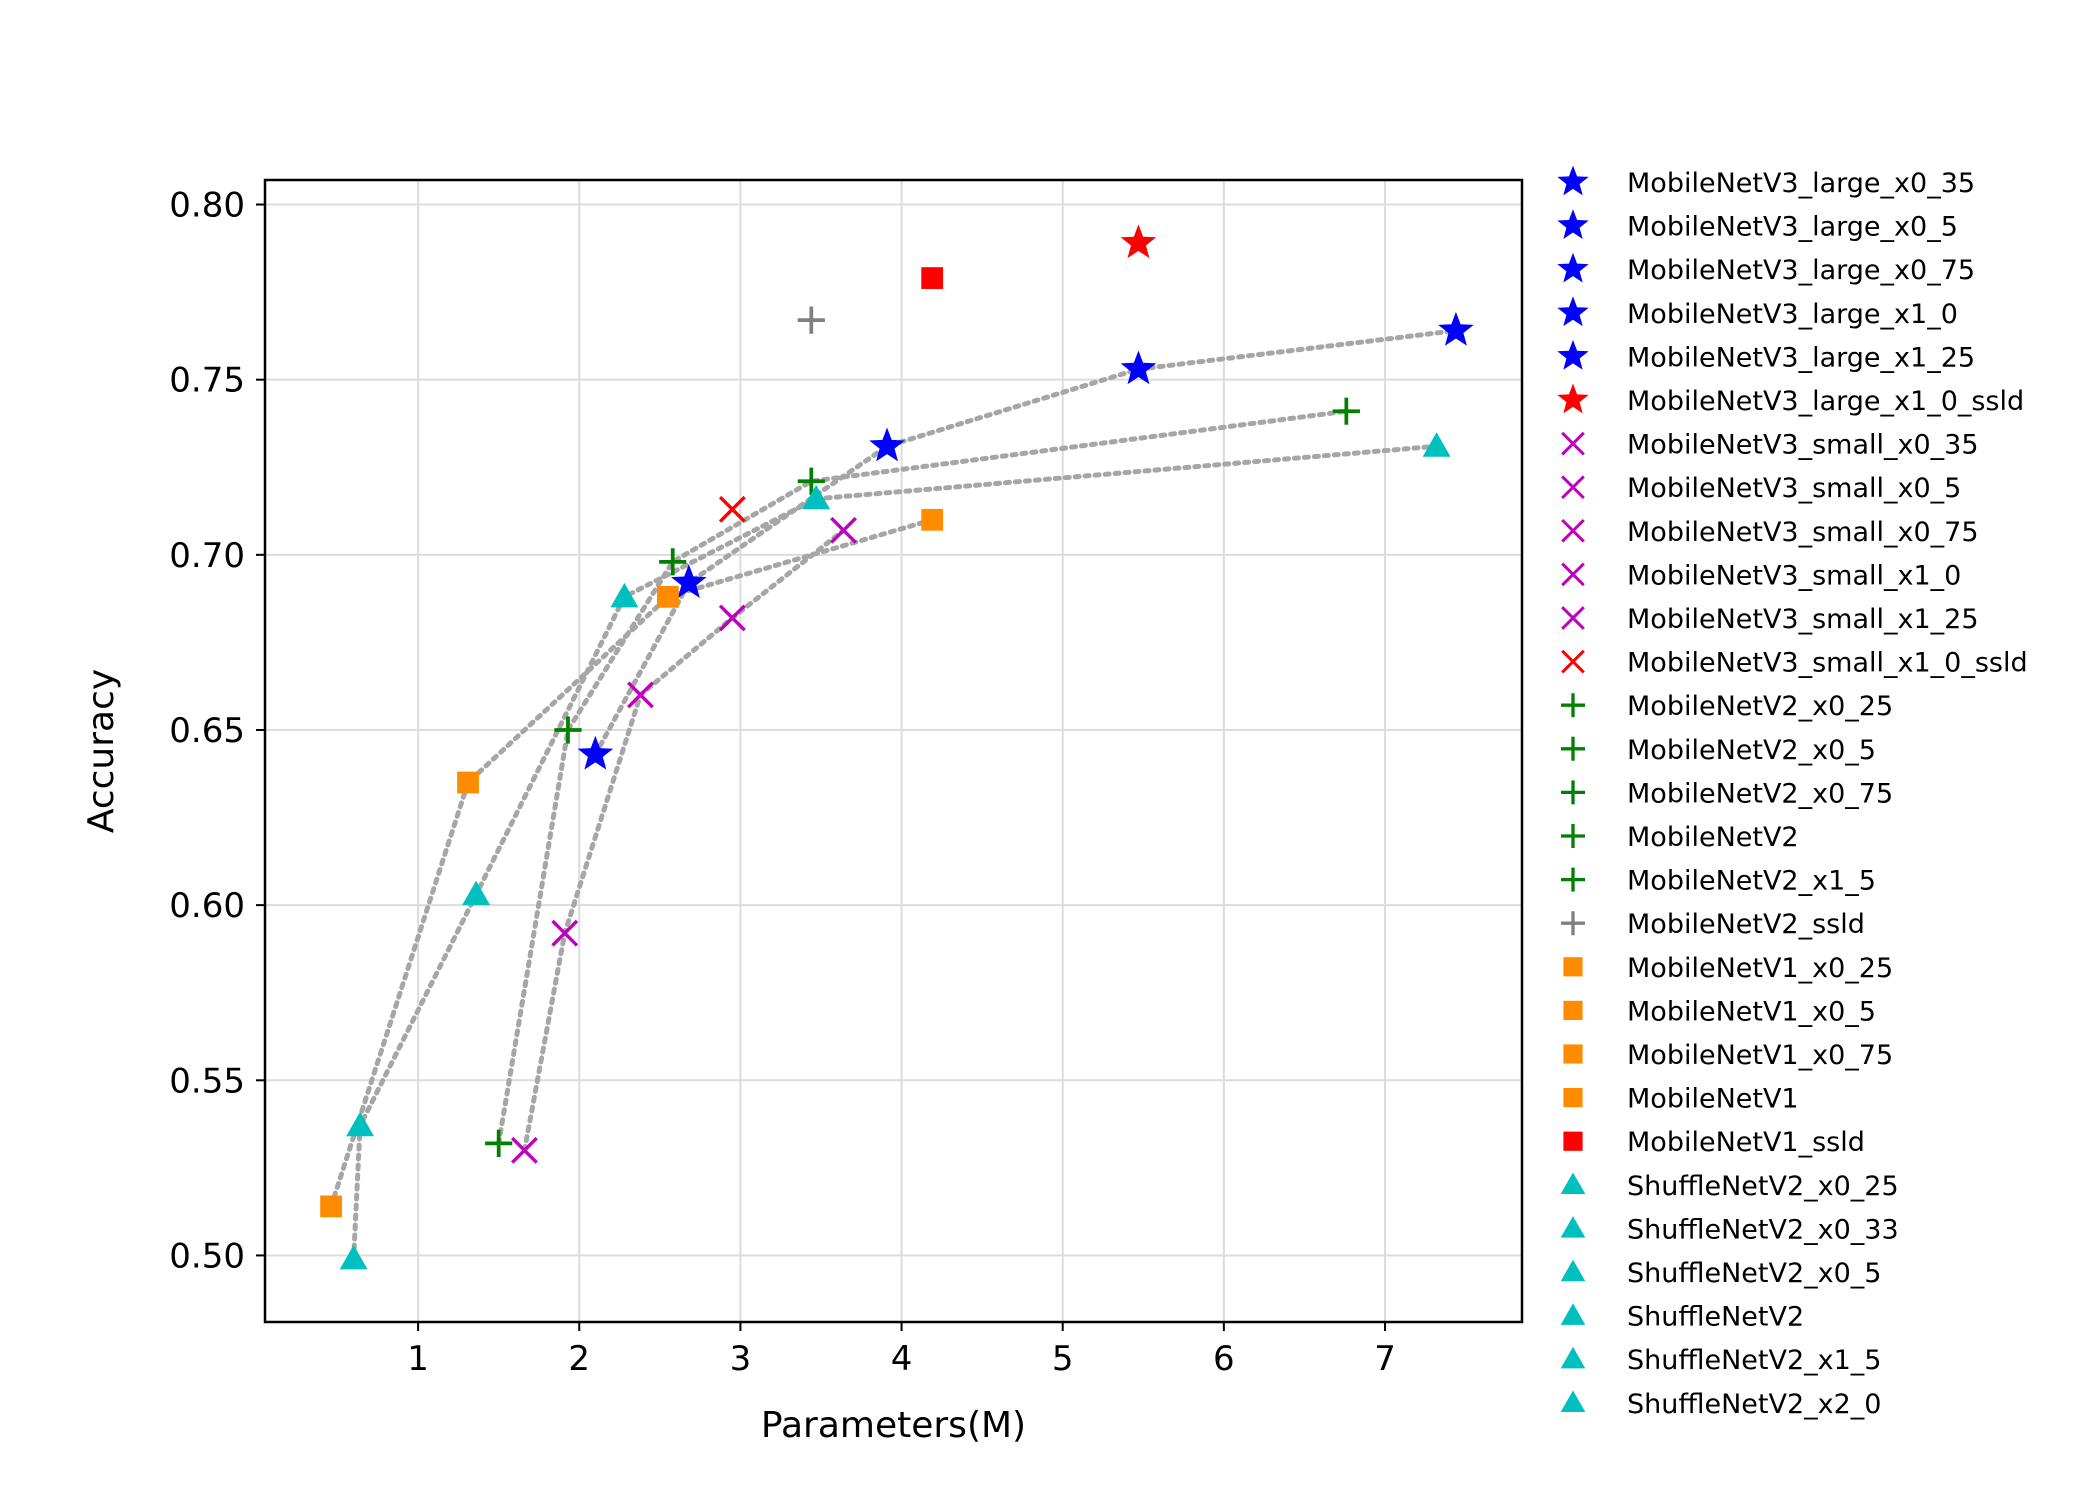 Image resolution: width=2100 pixels, height=1500 pixels. What do you see at coordinates (207, 1081) in the screenshot?
I see `y-tick-label: 0.55` at bounding box center [207, 1081].